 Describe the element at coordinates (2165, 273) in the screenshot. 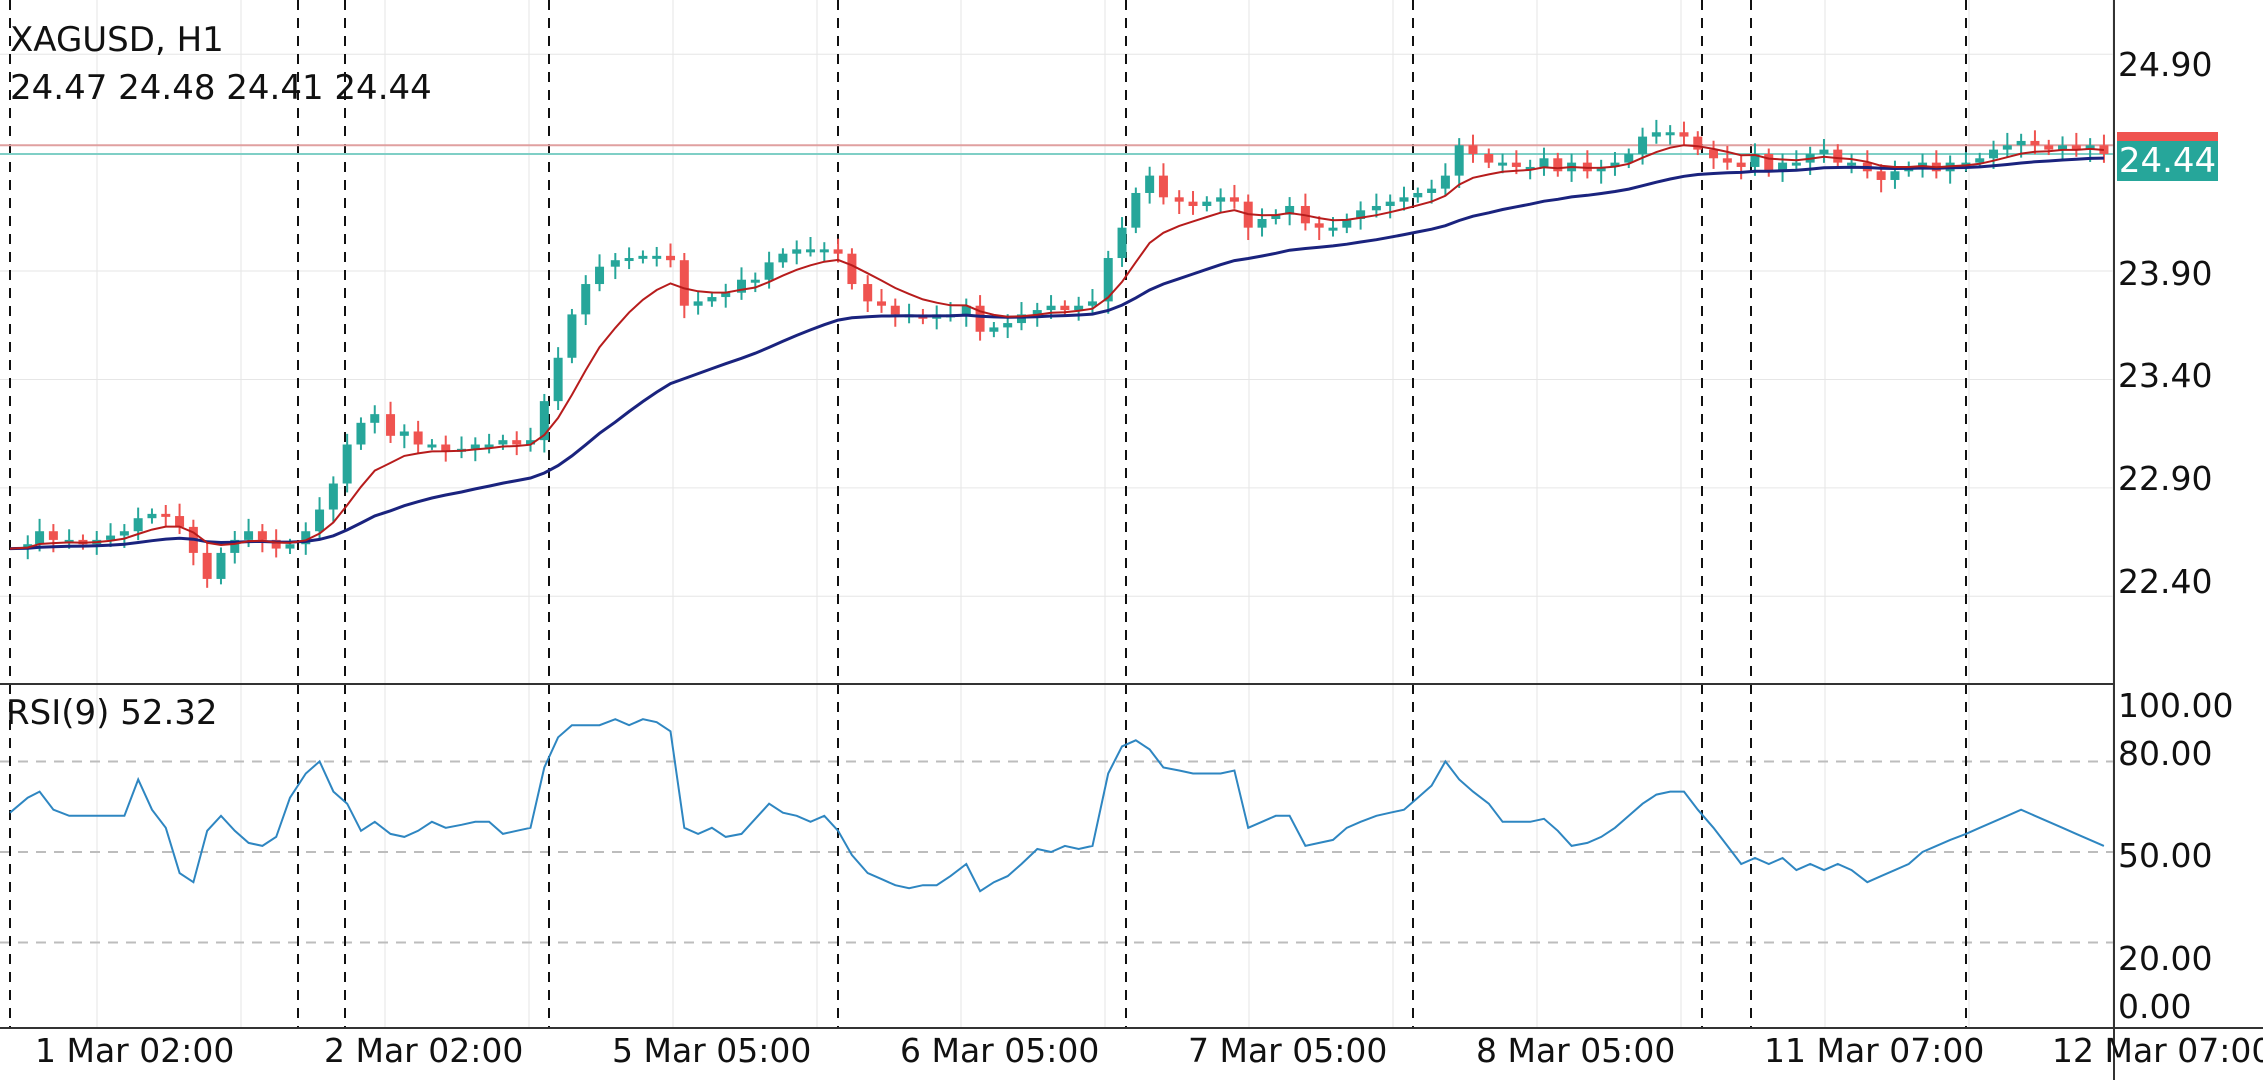

I see `price-tick: 23.90` at that location.